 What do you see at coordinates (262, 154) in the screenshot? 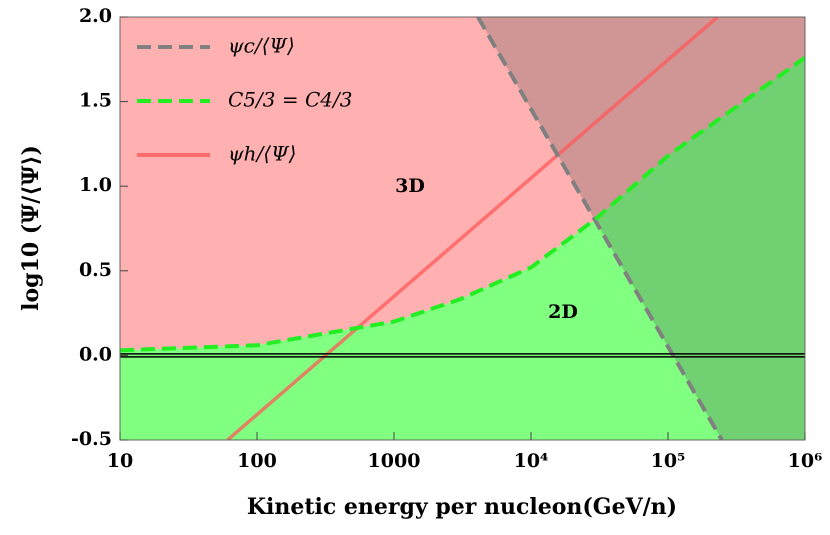
I see `legend-label: ψh/⟨Ψ⟩` at bounding box center [262, 154].